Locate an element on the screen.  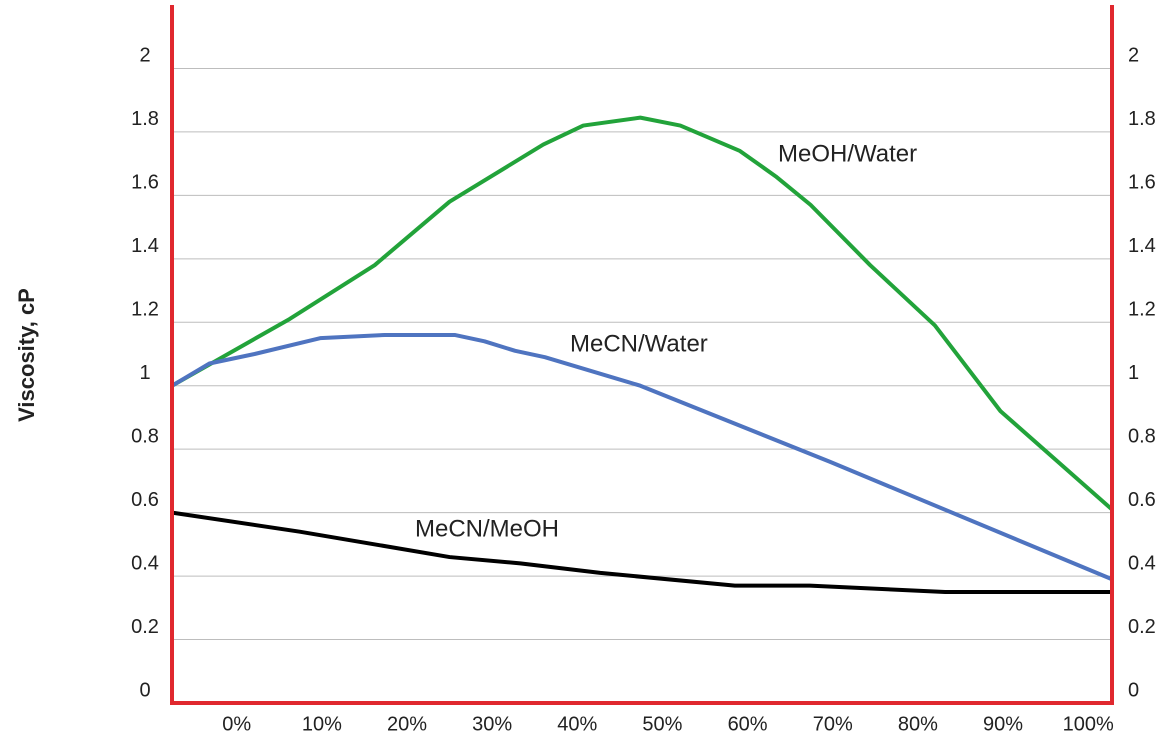
y-tick-label: 0.6 is located at coordinates (145, 500).